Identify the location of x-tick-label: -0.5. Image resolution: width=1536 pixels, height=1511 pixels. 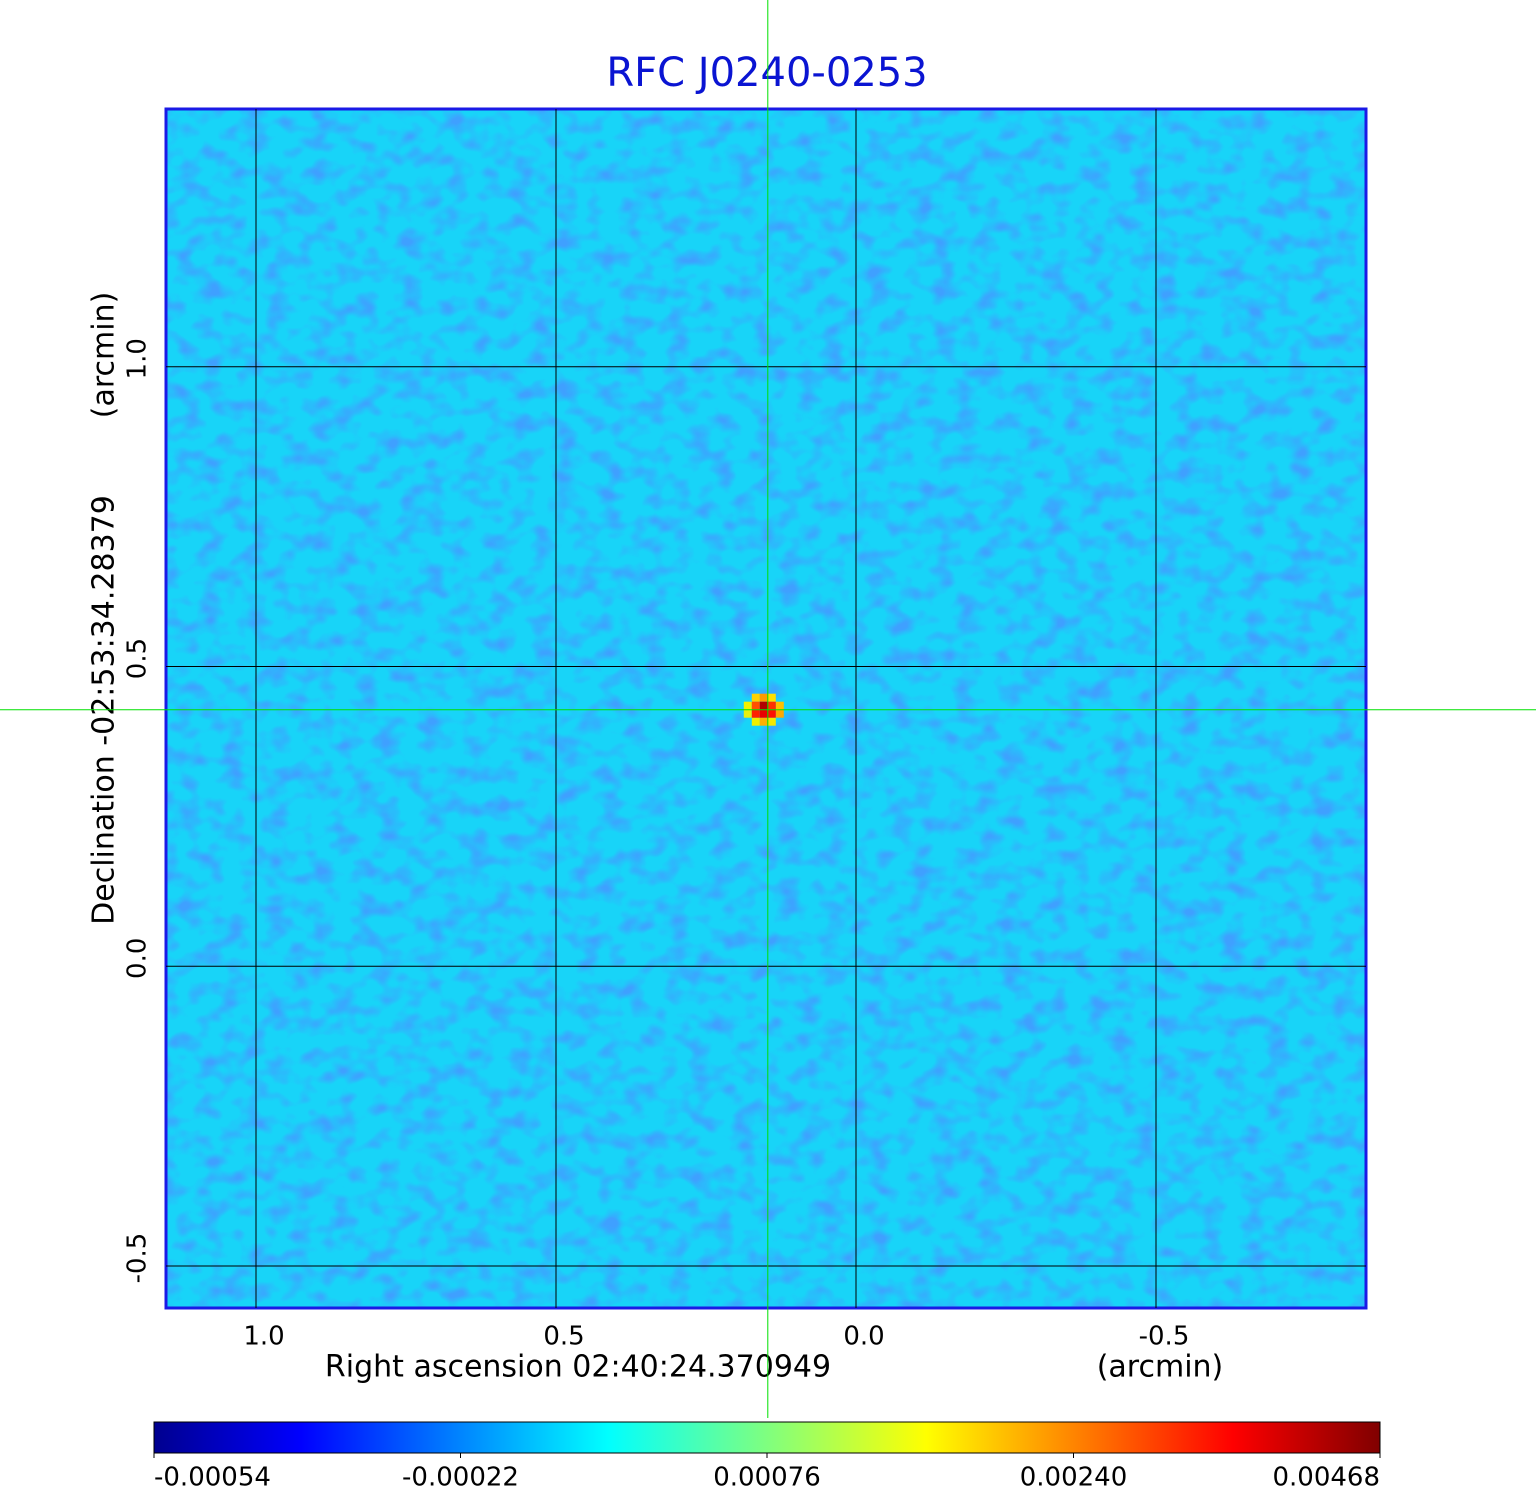
(1164, 1337).